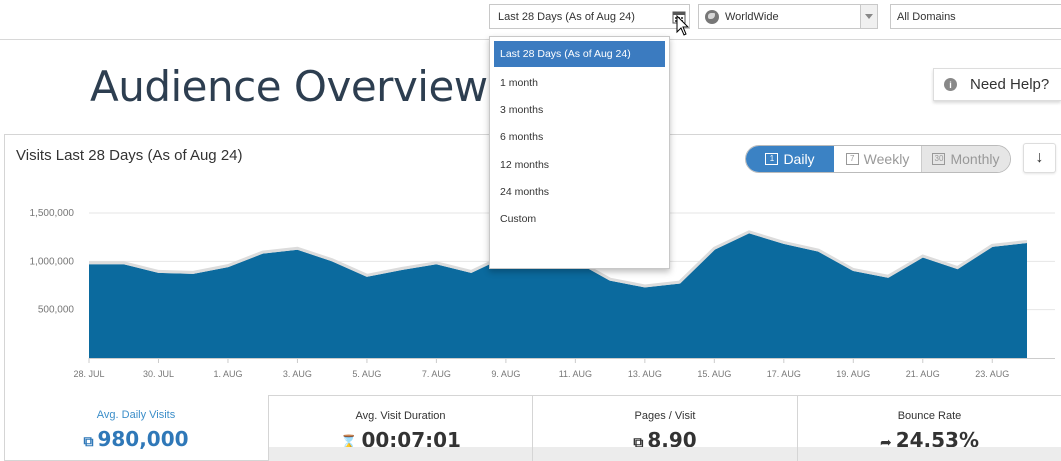 The width and height of the screenshot is (1061, 461). Describe the element at coordinates (799, 159) in the screenshot. I see `daily-label: Daily` at that location.